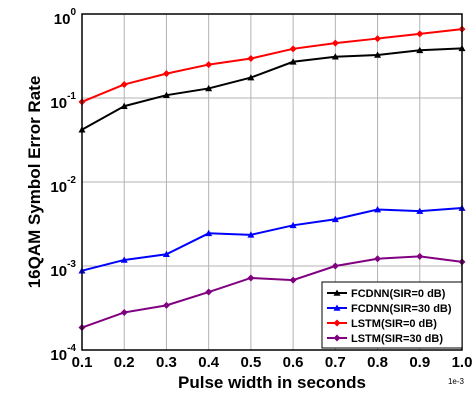  I want to click on x-tick-label: 0.9, so click(419, 362).